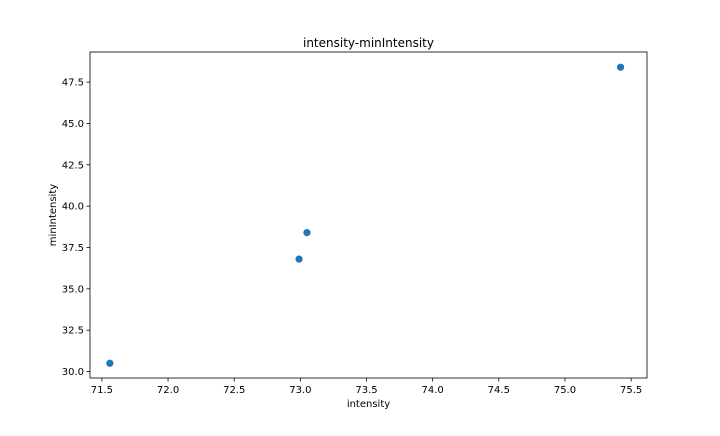 This screenshot has height=436, width=720. Describe the element at coordinates (102, 390) in the screenshot. I see `x-tick-label: 71.5` at that location.